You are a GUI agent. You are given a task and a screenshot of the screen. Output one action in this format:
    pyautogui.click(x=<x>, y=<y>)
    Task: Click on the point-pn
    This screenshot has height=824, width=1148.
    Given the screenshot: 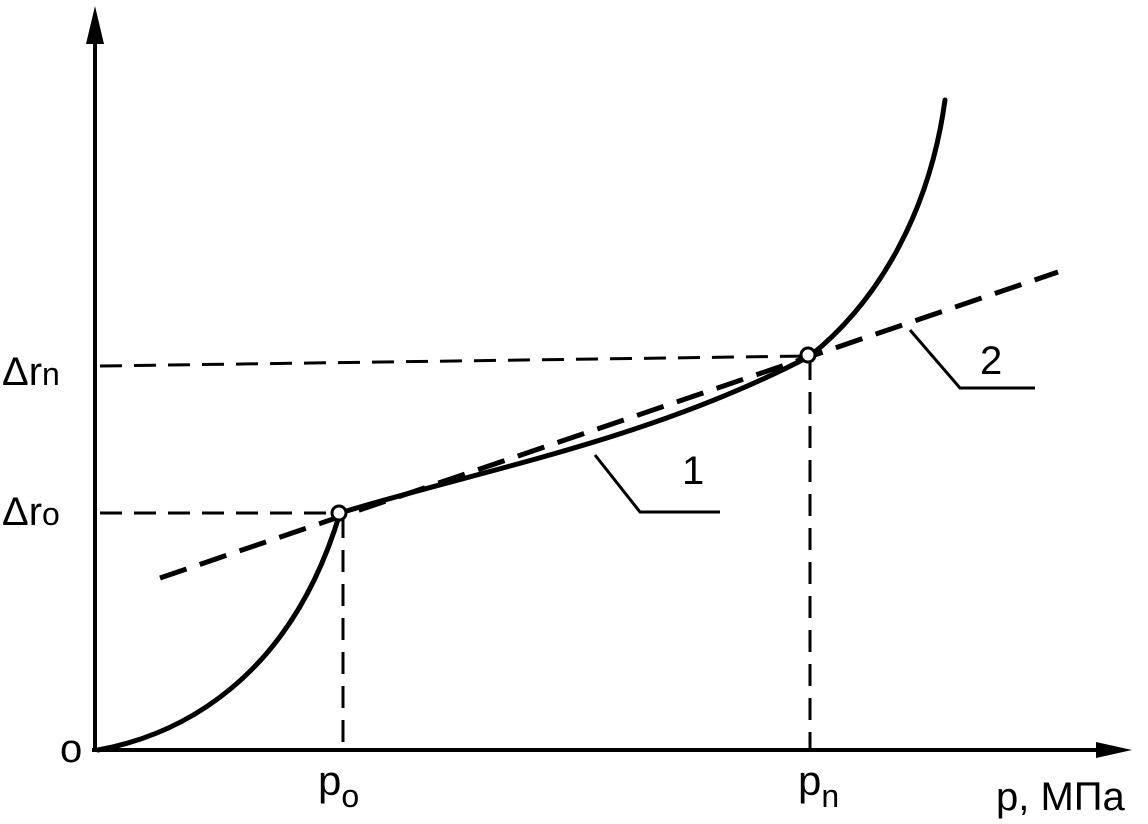 What is the action you would take?
    pyautogui.click(x=808, y=355)
    